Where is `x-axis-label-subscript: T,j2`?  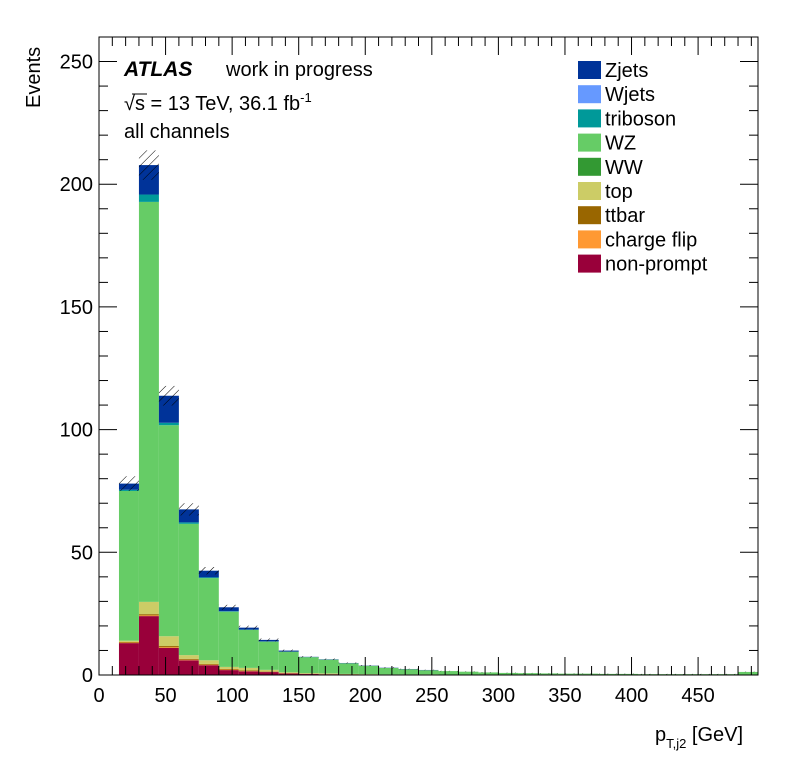
x-axis-label-subscript: T,j2 is located at coordinates (676, 743).